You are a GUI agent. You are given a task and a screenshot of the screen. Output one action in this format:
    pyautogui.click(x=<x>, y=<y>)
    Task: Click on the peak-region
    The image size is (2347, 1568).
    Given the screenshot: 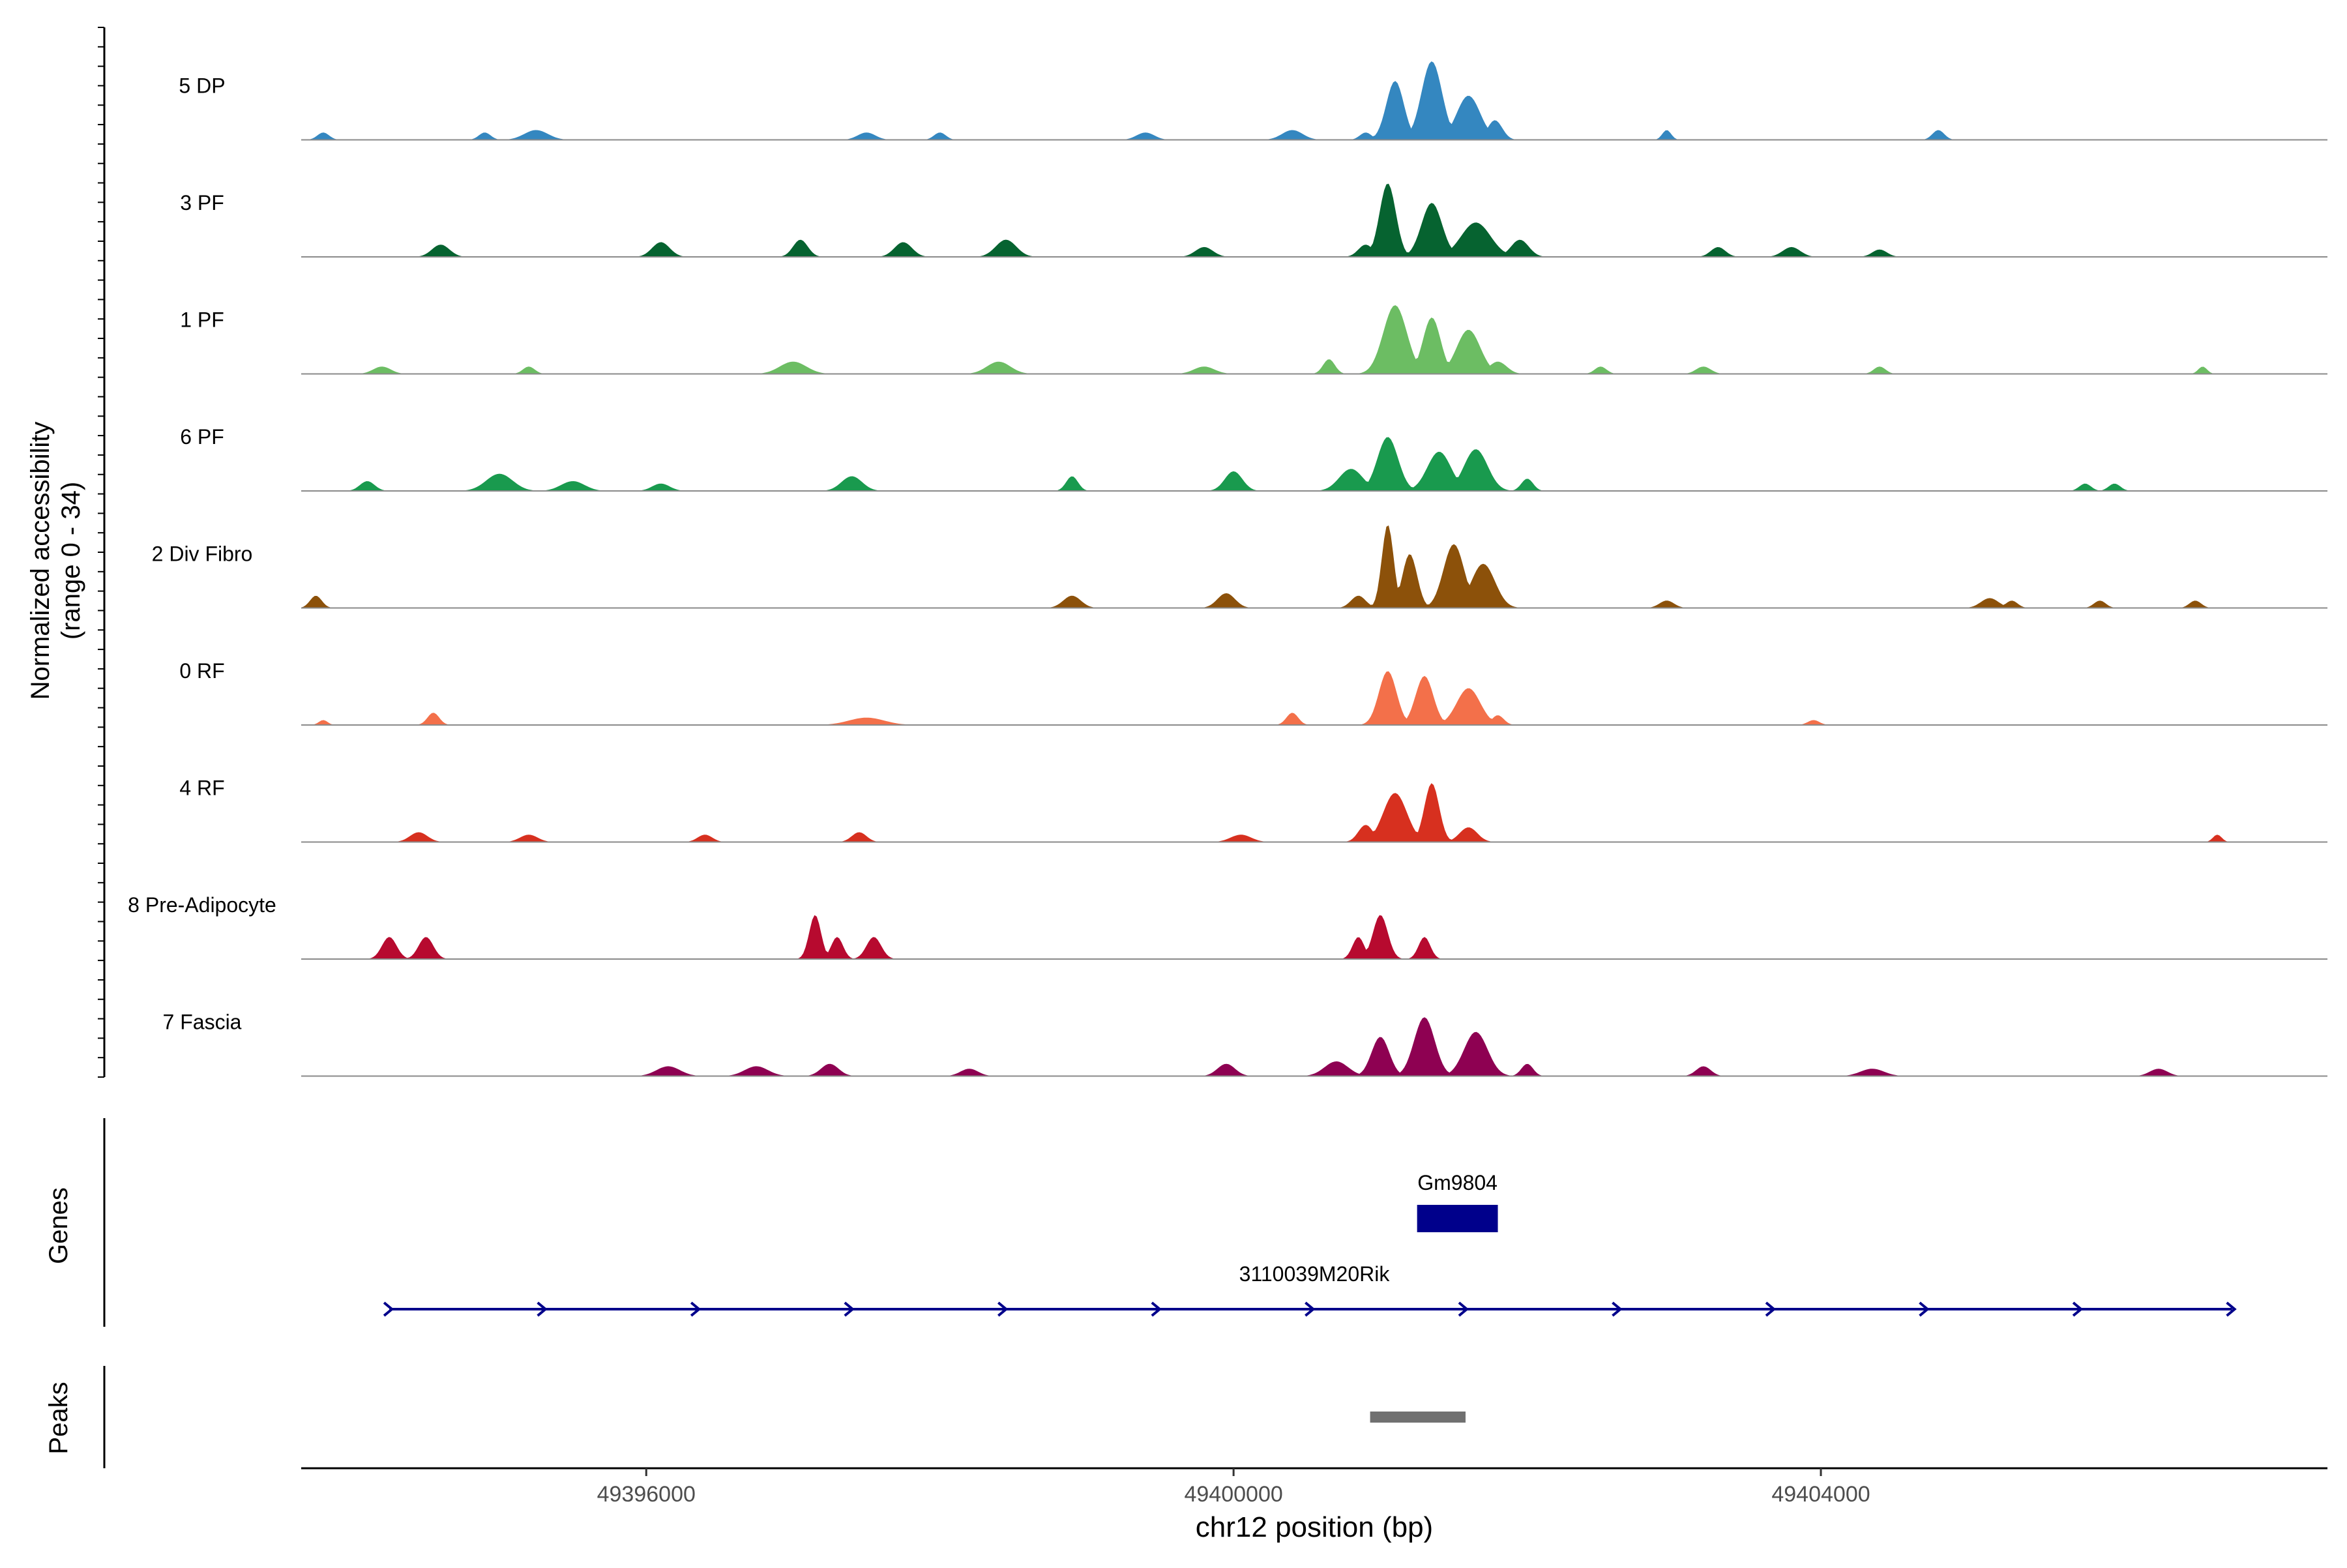 What is the action you would take?
    pyautogui.click(x=1418, y=1418)
    